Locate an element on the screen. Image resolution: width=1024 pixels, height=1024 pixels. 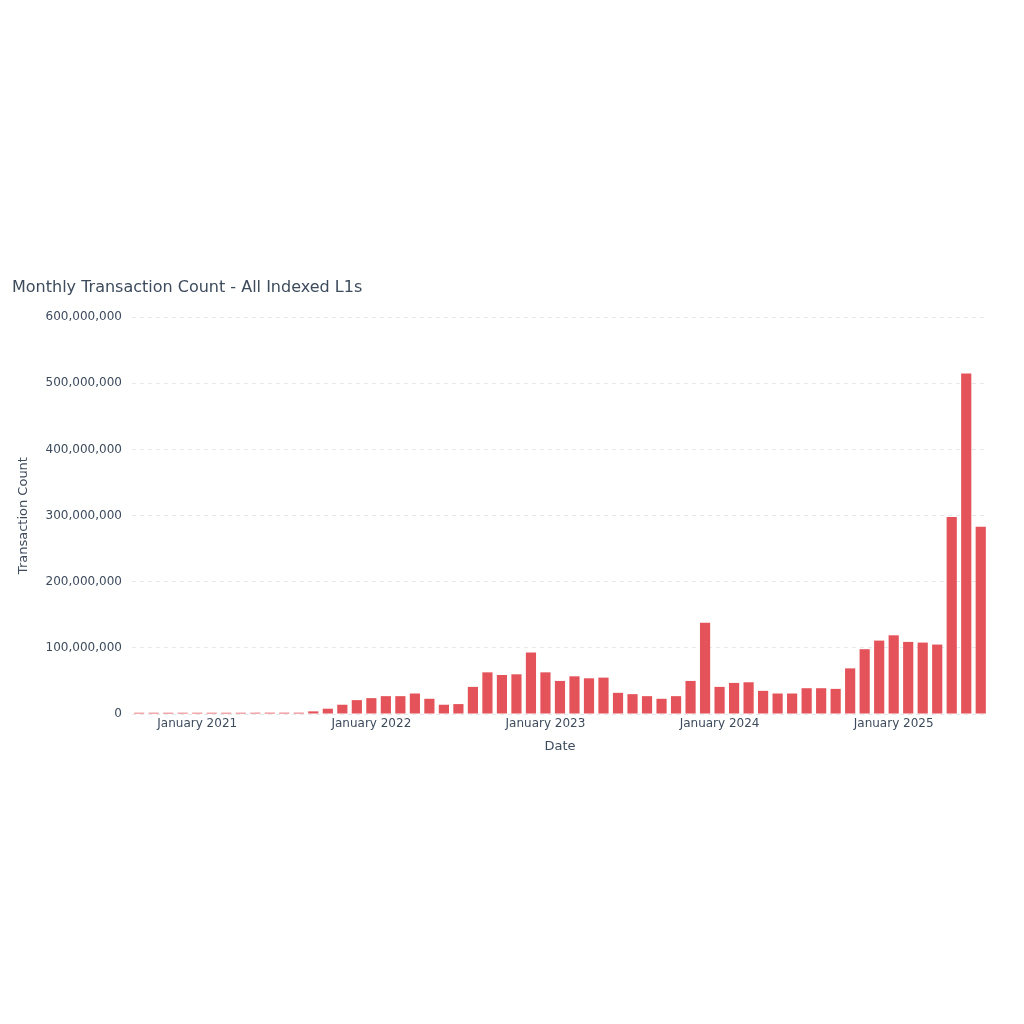
y-axis-title: Transaction Count is located at coordinates (23, 516).